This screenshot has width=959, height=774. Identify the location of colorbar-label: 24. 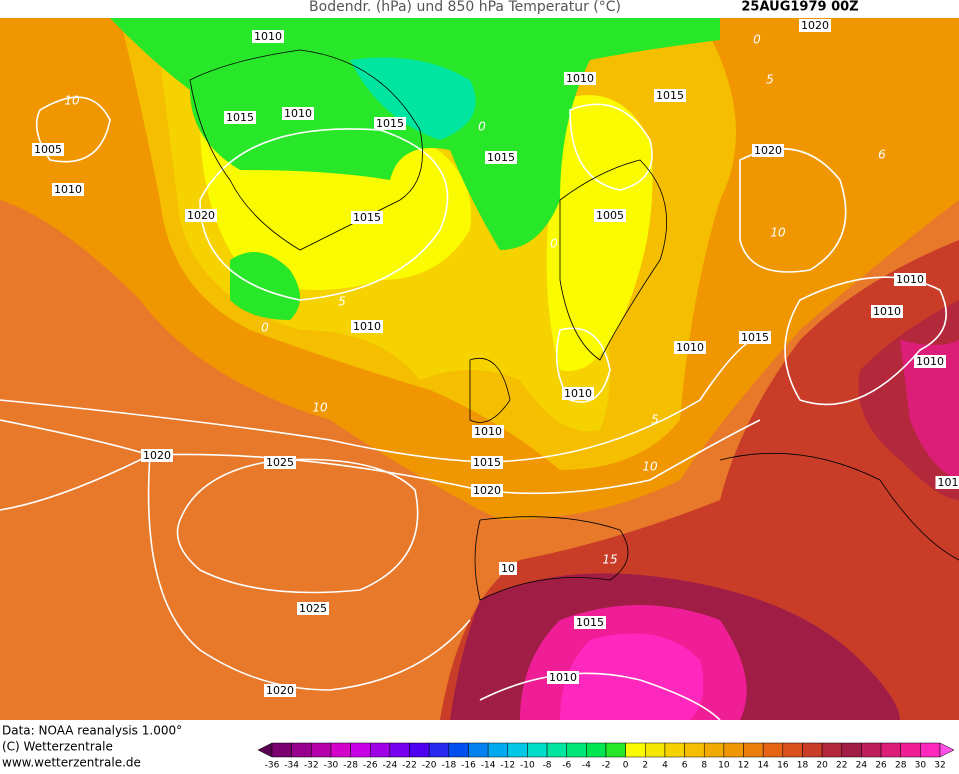
(862, 766).